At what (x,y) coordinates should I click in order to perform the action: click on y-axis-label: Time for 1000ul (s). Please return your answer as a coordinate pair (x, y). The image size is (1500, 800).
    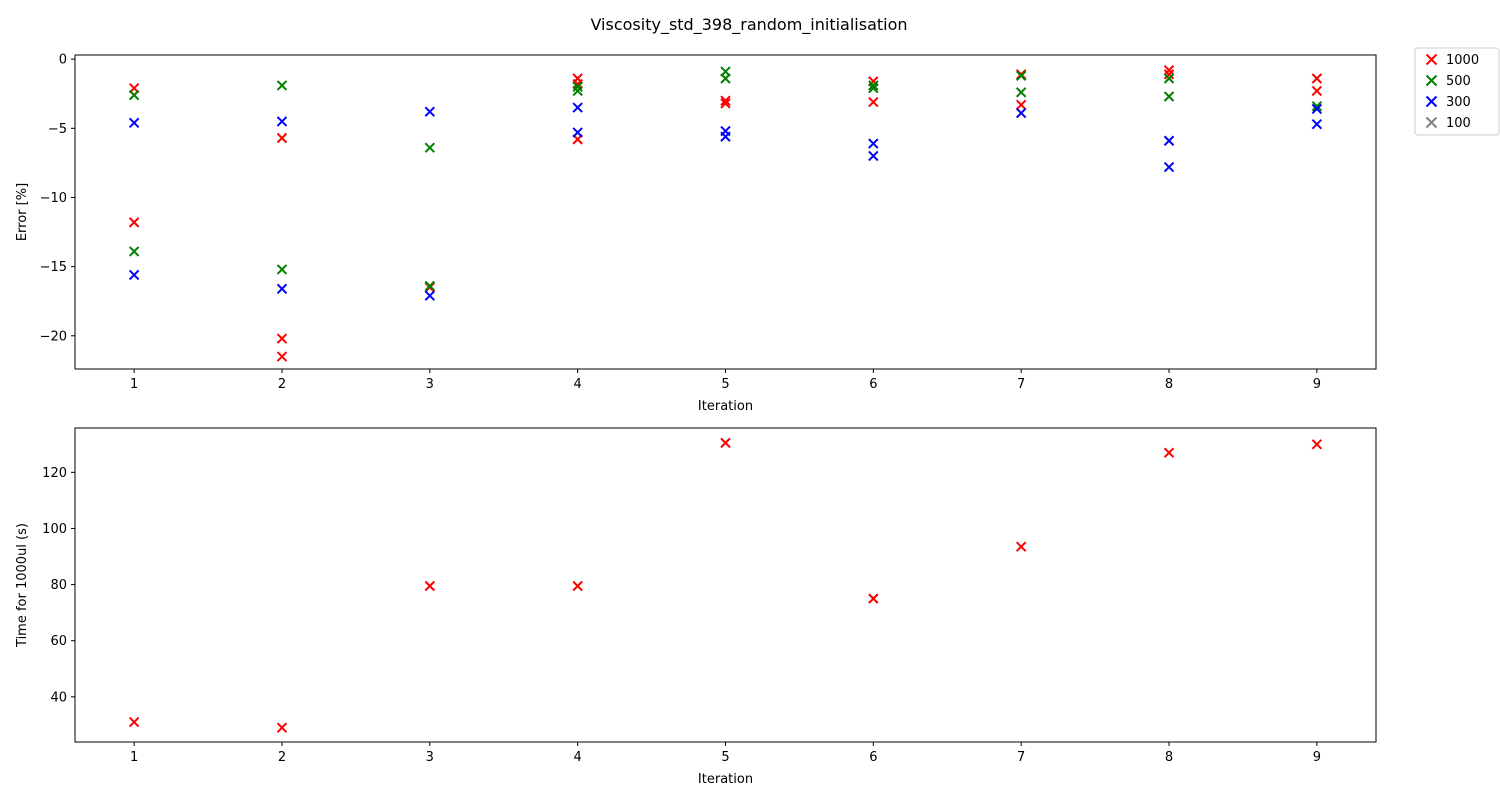
    Looking at the image, I should click on (22, 585).